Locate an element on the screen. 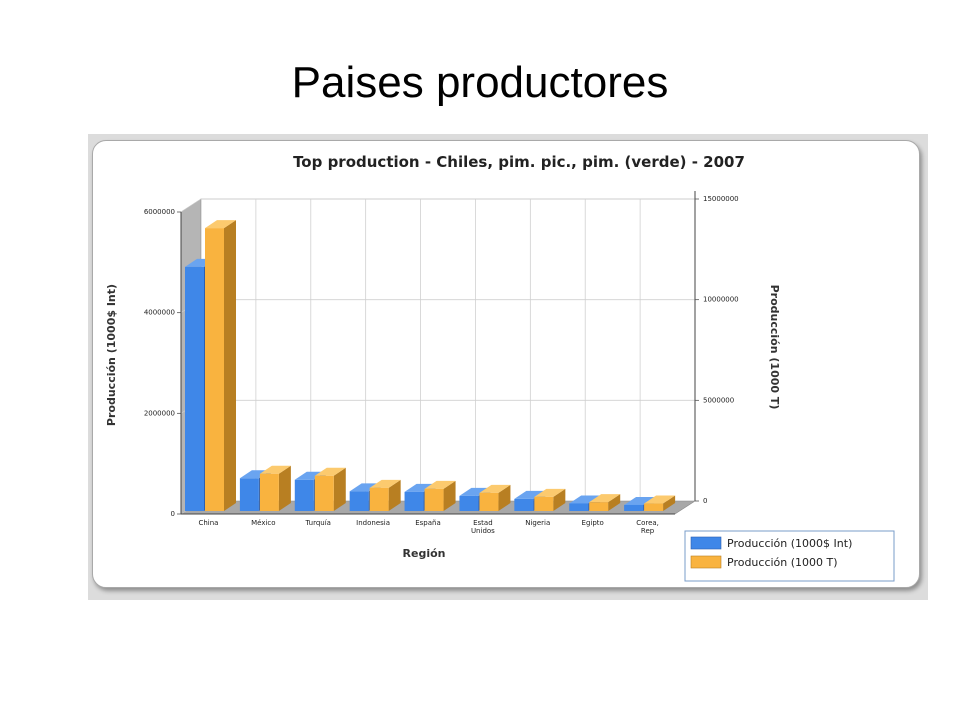  y2-tick-label: 10000000 is located at coordinates (721, 300).